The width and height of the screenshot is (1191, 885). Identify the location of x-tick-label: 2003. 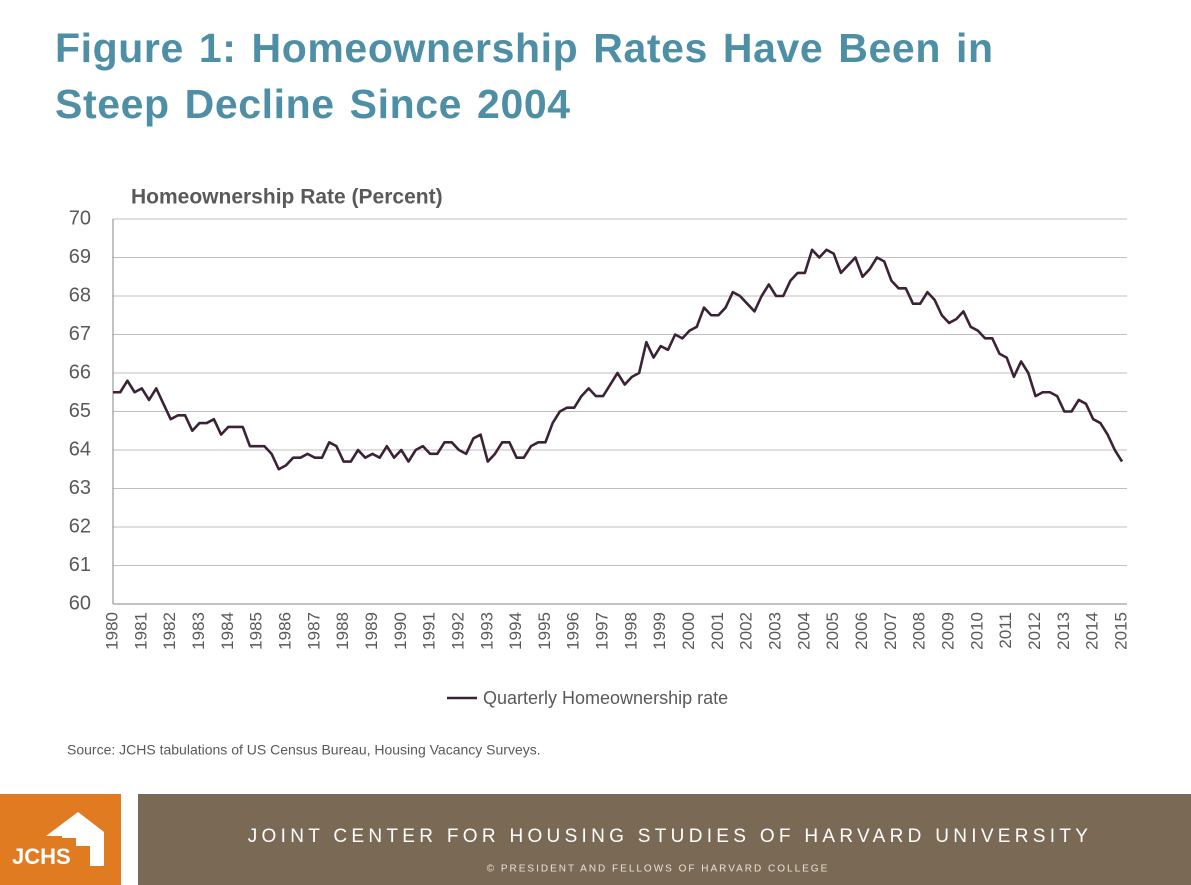
(775, 631).